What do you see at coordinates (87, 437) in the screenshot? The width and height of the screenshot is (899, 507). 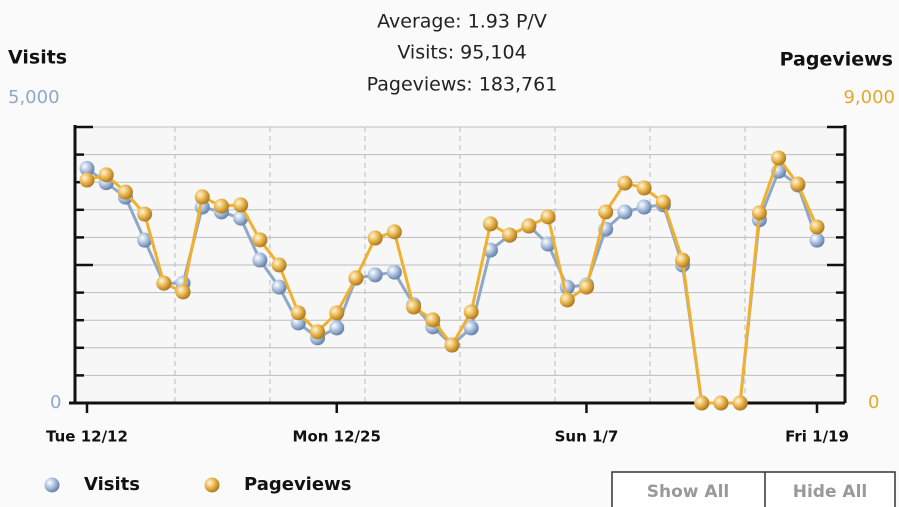 I see `x-tick-label: Tue 12/12` at bounding box center [87, 437].